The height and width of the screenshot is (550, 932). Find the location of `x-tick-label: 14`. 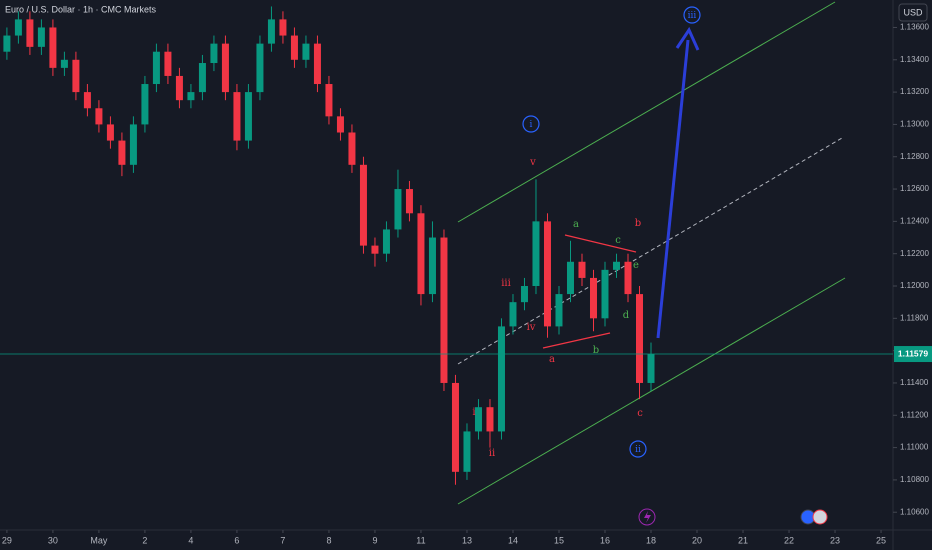

x-tick-label: 14 is located at coordinates (513, 540).